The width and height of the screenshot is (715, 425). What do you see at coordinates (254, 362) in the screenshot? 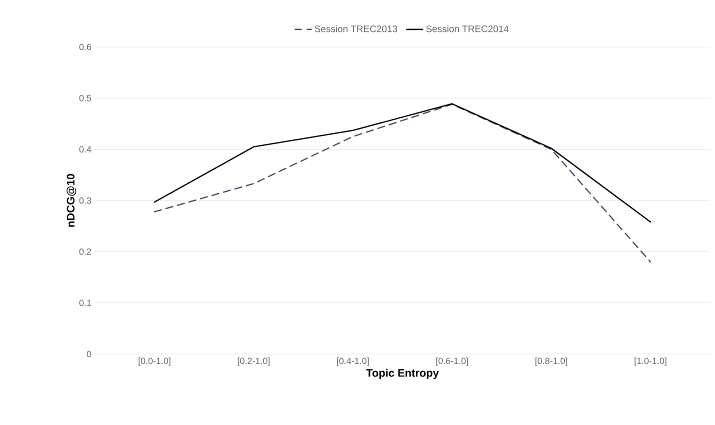
I see `x-tick-label: [0.2-1.0]` at bounding box center [254, 362].